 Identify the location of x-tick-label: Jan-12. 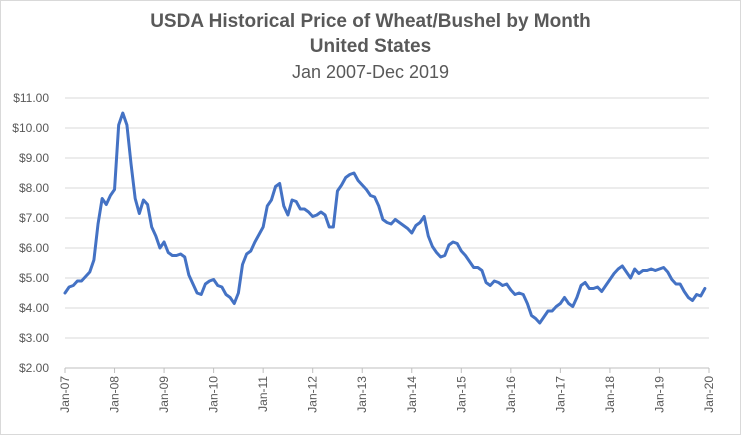
(313, 394).